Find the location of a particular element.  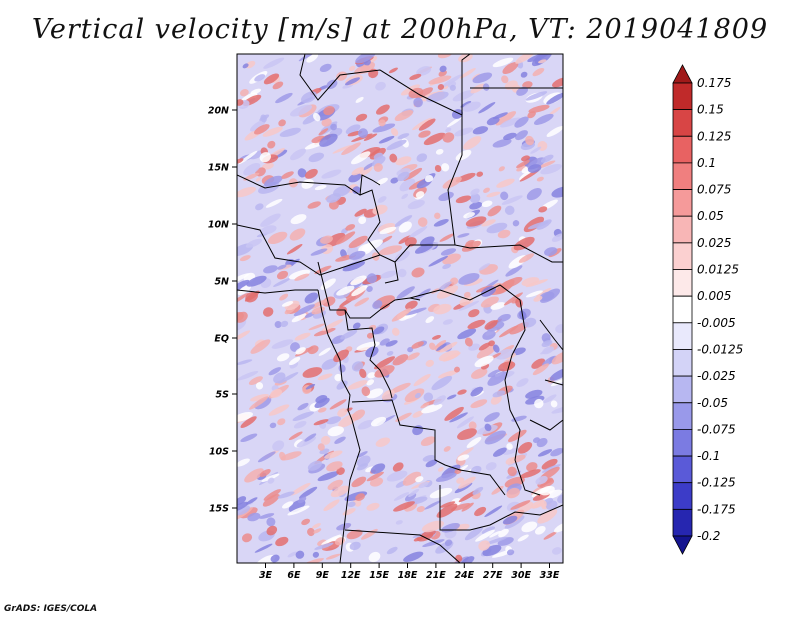

lat-label: 5N is located at coordinates (221, 282).